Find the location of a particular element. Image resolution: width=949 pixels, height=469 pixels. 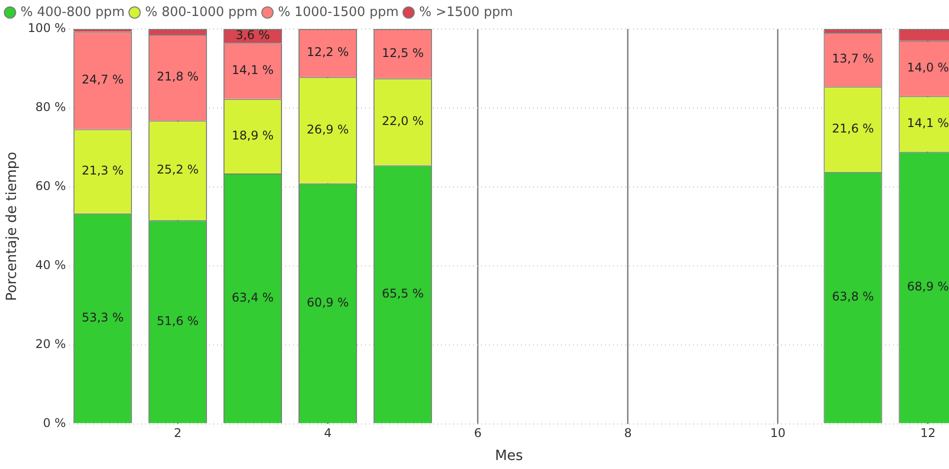

x-axis-title: Mes is located at coordinates (508, 456).